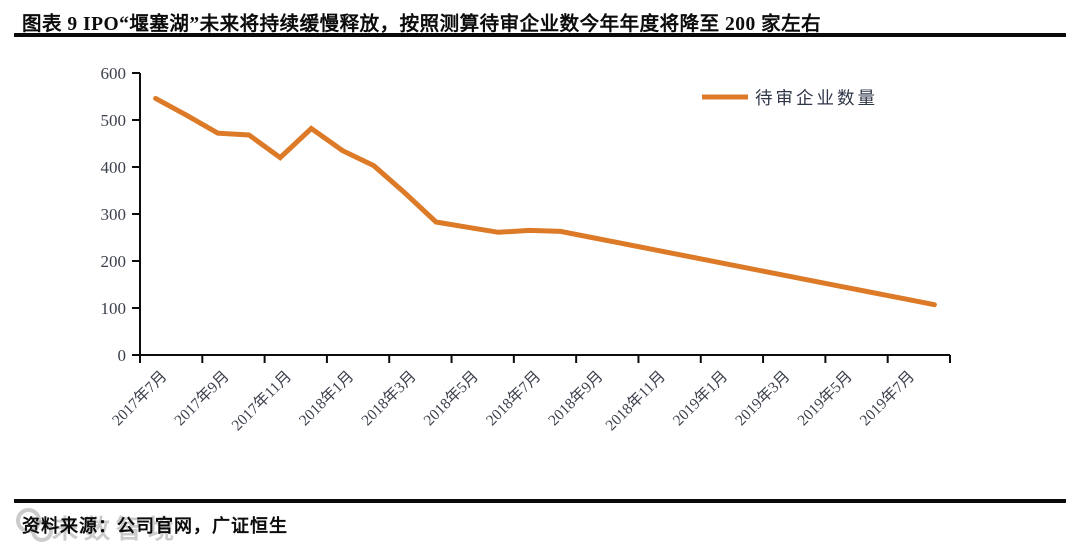 The height and width of the screenshot is (553, 1080). What do you see at coordinates (42, 531) in the screenshot?
I see `watermark-logo-icon` at bounding box center [42, 531].